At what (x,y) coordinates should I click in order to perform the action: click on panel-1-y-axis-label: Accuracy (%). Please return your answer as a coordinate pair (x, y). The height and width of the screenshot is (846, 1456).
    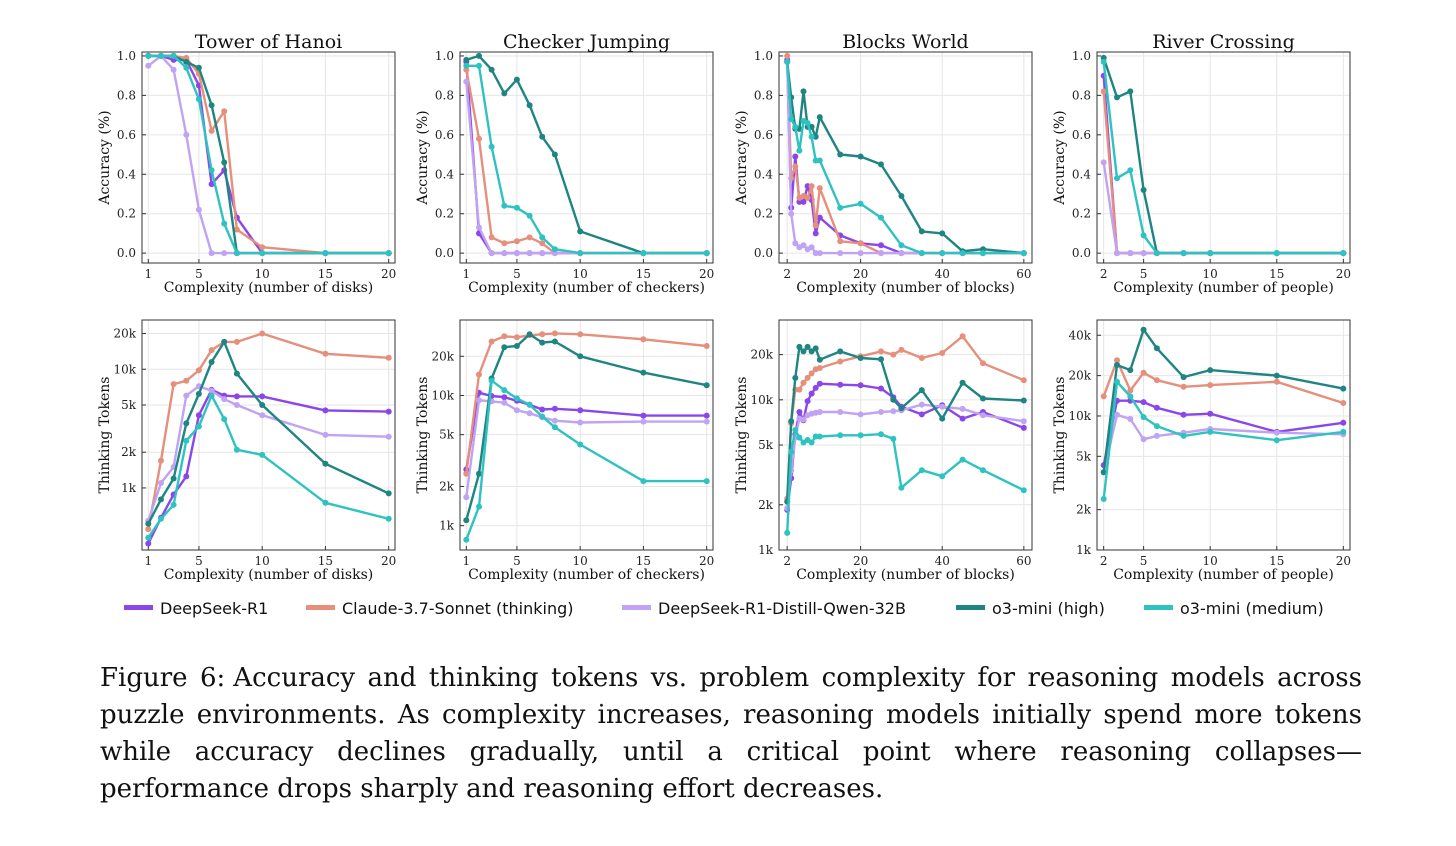
    Looking at the image, I should click on (105, 157).